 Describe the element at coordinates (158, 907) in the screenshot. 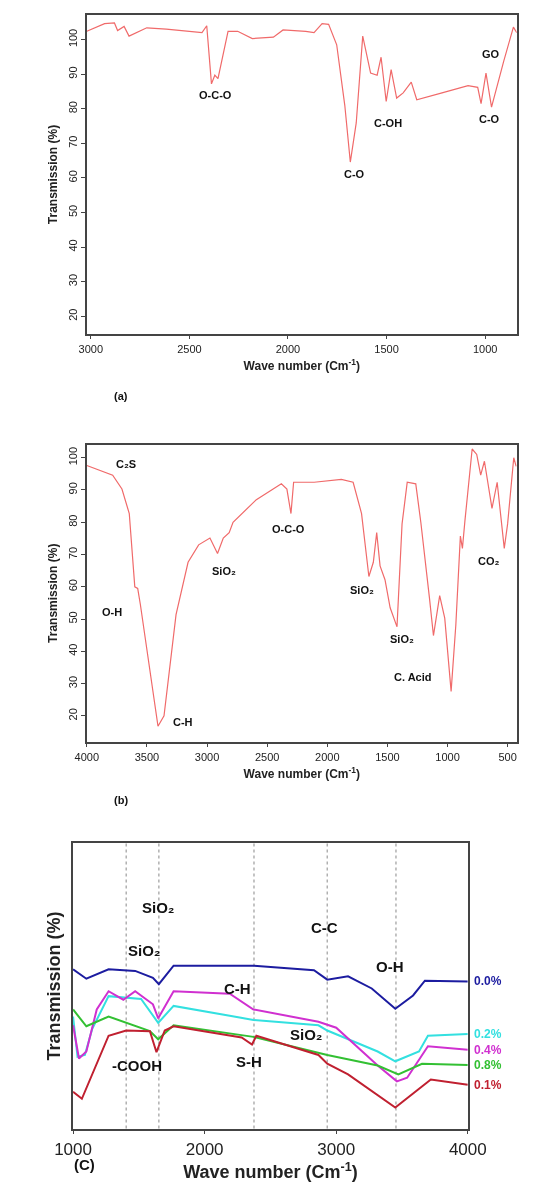

I see `ref-line-label: SiO₂` at that location.